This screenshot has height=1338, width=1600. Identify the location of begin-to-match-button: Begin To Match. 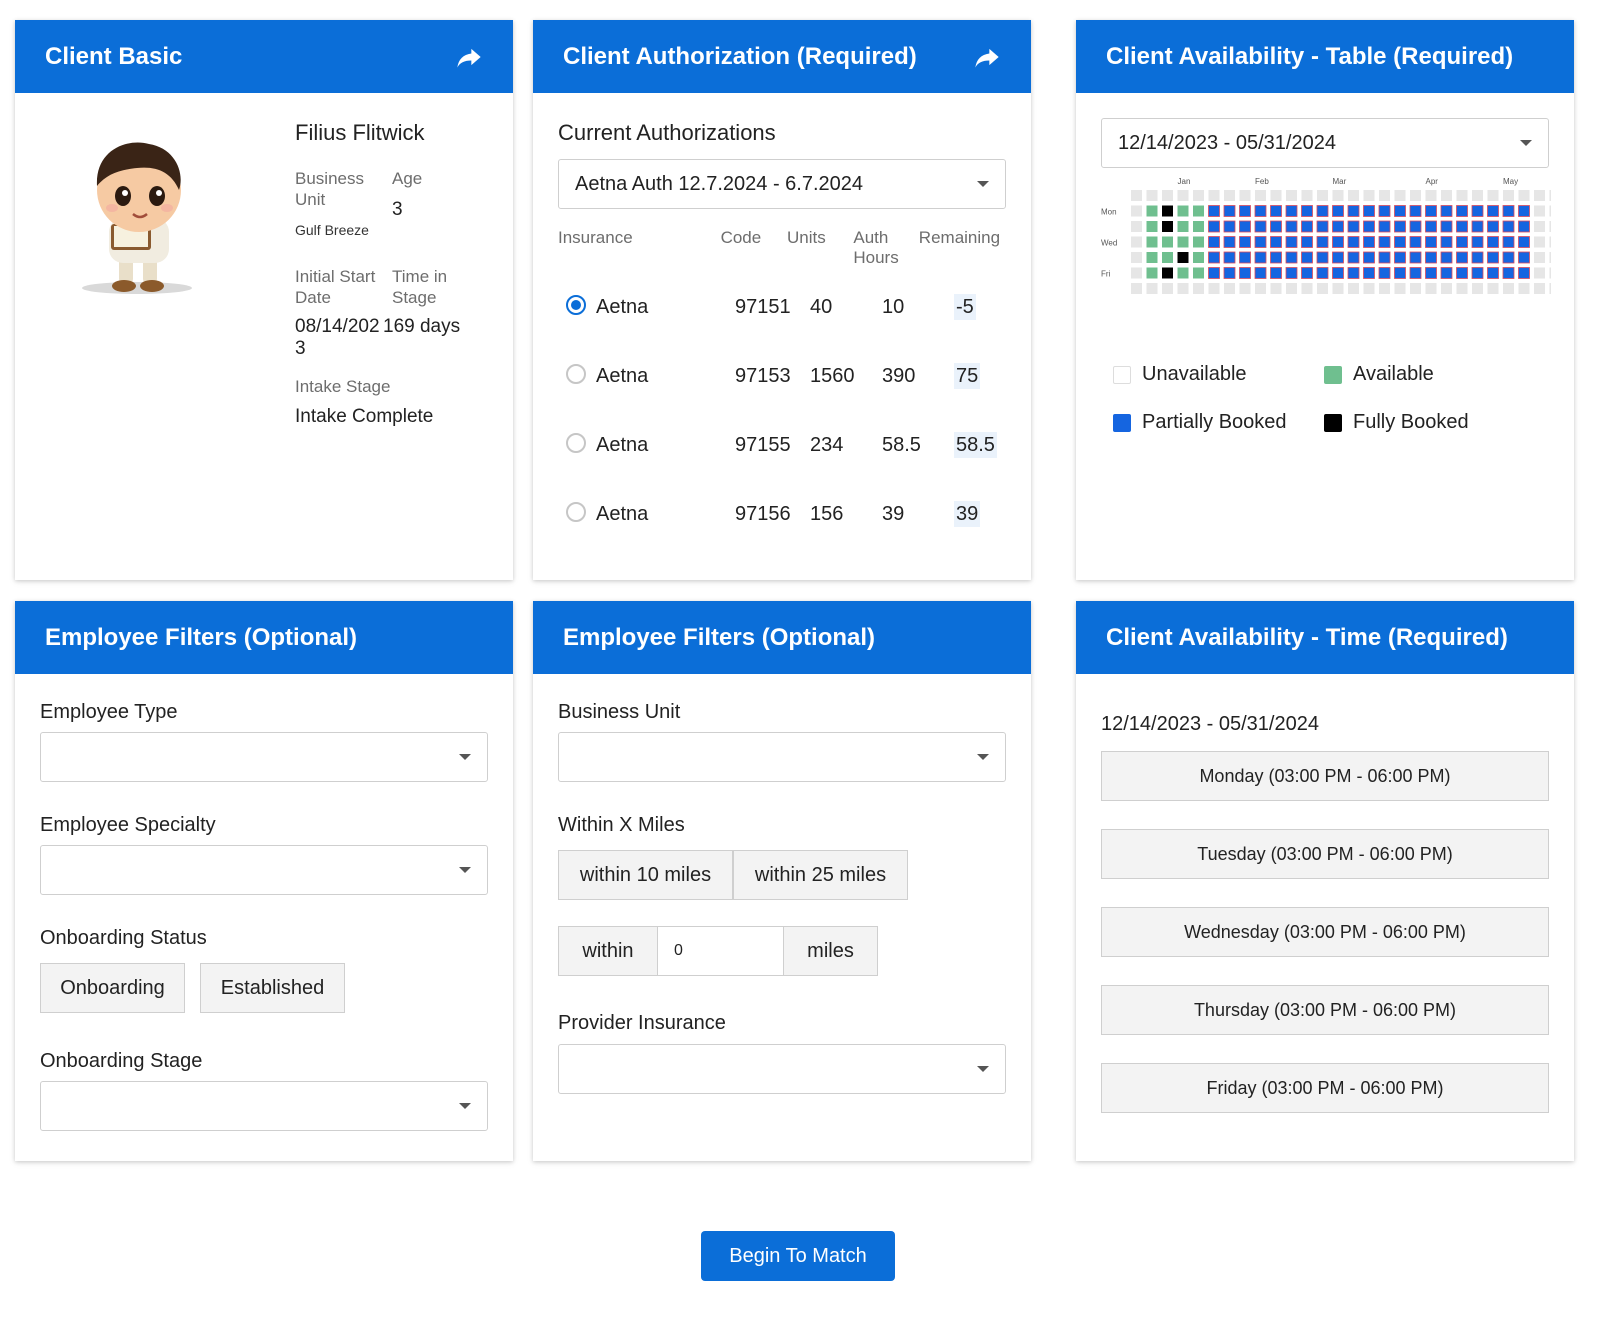
(798, 1256).